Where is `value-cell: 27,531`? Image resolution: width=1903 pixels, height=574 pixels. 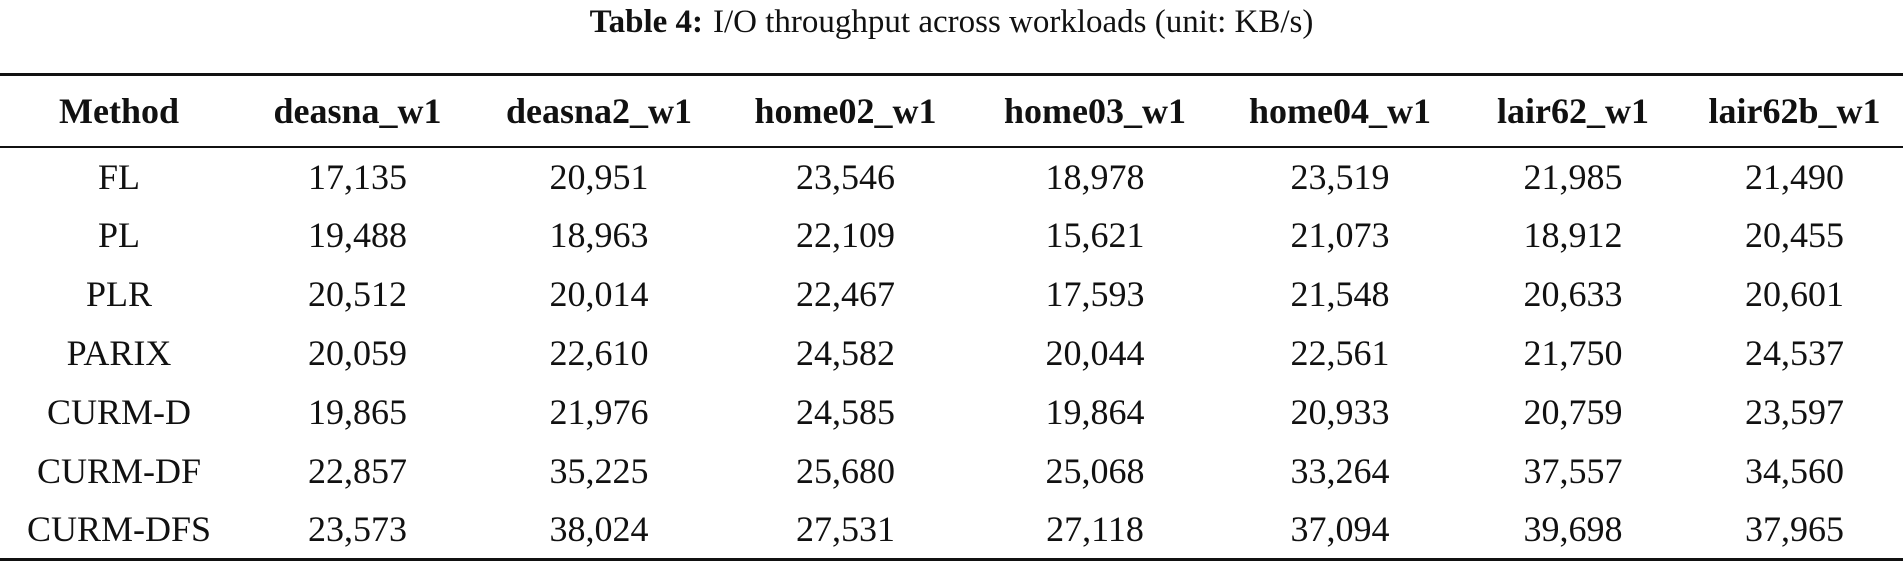 value-cell: 27,531 is located at coordinates (845, 529).